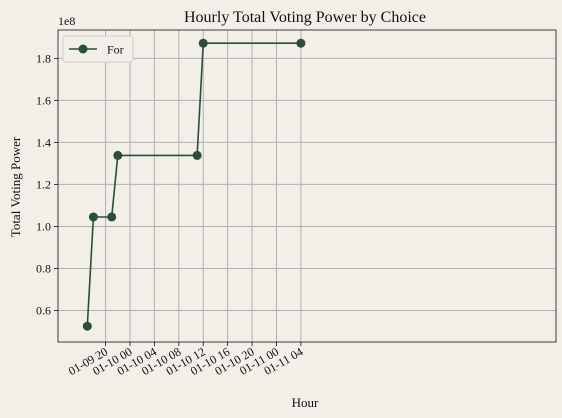 This screenshot has width=562, height=418. I want to click on y-tick-label: 0.8, so click(43, 268).